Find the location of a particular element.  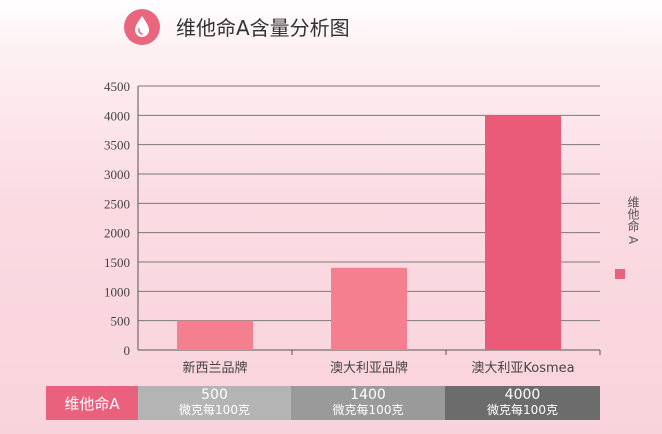

water-drop-icon is located at coordinates (142, 27).